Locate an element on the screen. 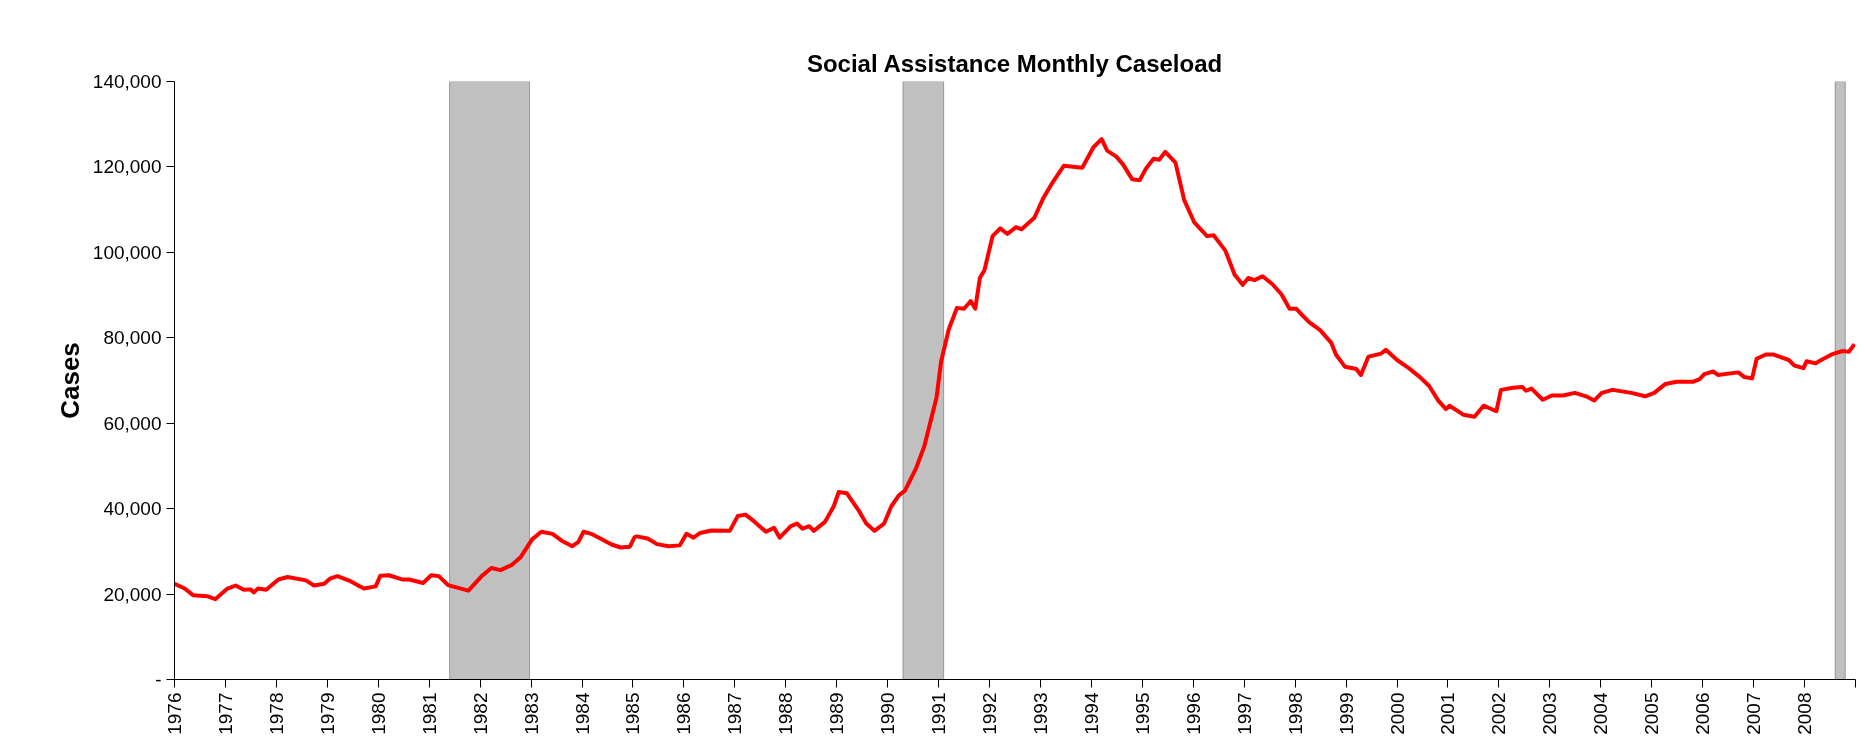 The width and height of the screenshot is (1865, 752). x-tick-label: 1987 is located at coordinates (735, 713).